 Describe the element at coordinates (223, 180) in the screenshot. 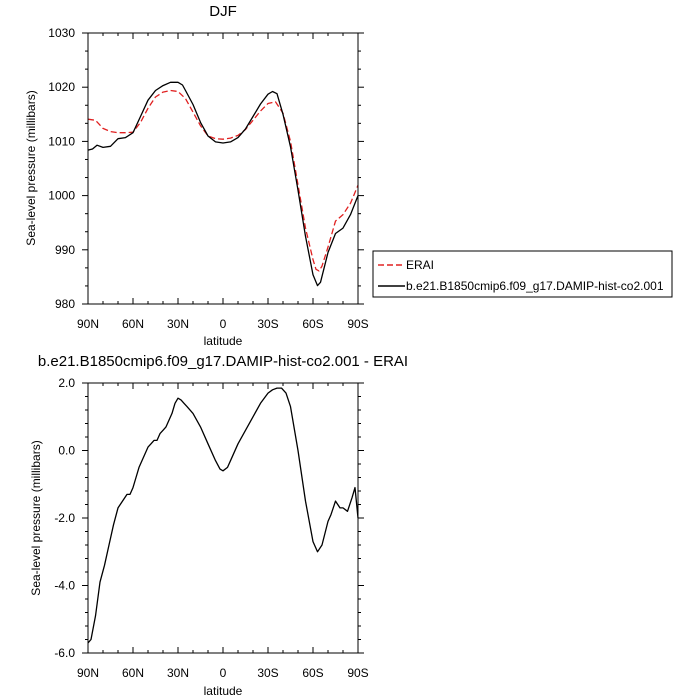

I see `top-series-line-erai` at that location.